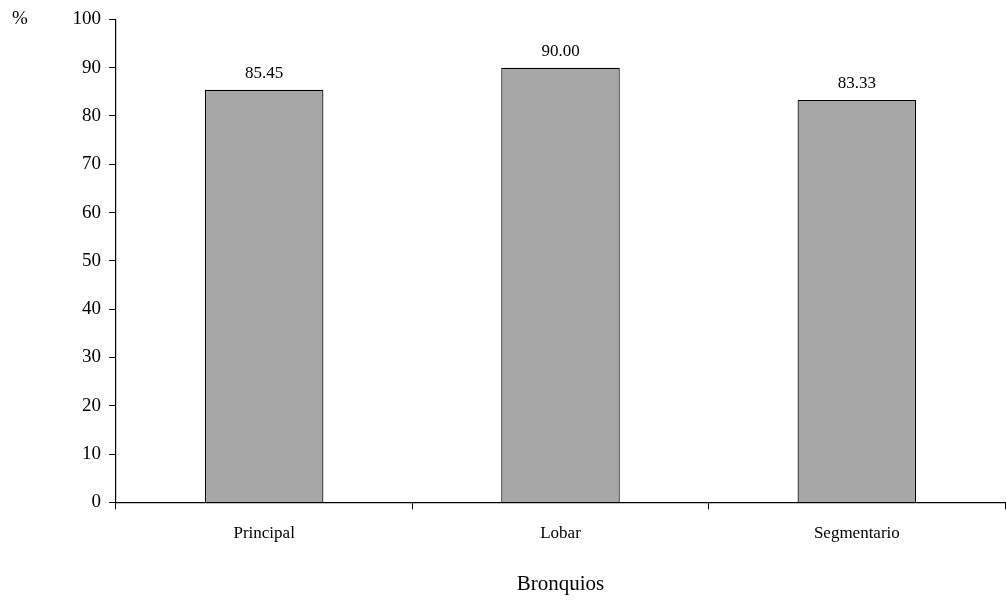  Describe the element at coordinates (91, 114) in the screenshot. I see `y-tick-label: 80` at that location.